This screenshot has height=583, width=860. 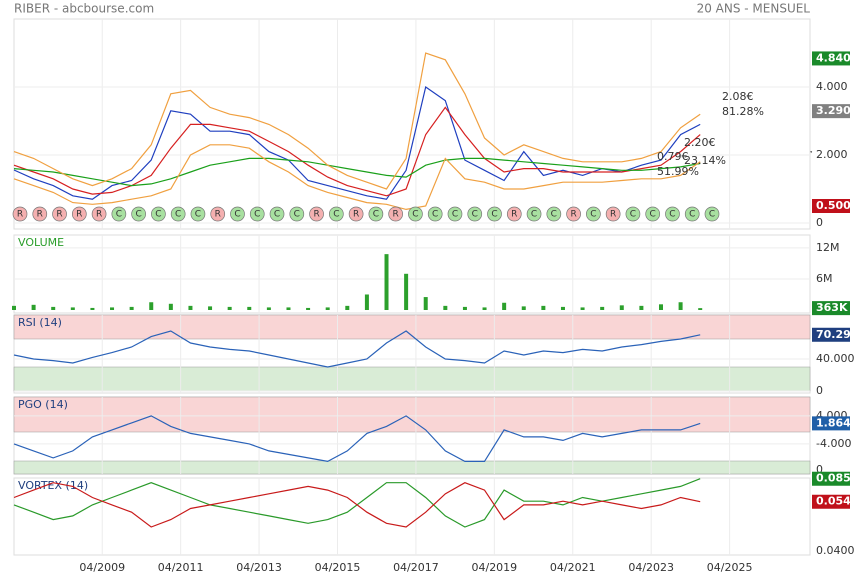 What do you see at coordinates (651, 567) in the screenshot?
I see `x-tick-label: 04/2023` at bounding box center [651, 567].